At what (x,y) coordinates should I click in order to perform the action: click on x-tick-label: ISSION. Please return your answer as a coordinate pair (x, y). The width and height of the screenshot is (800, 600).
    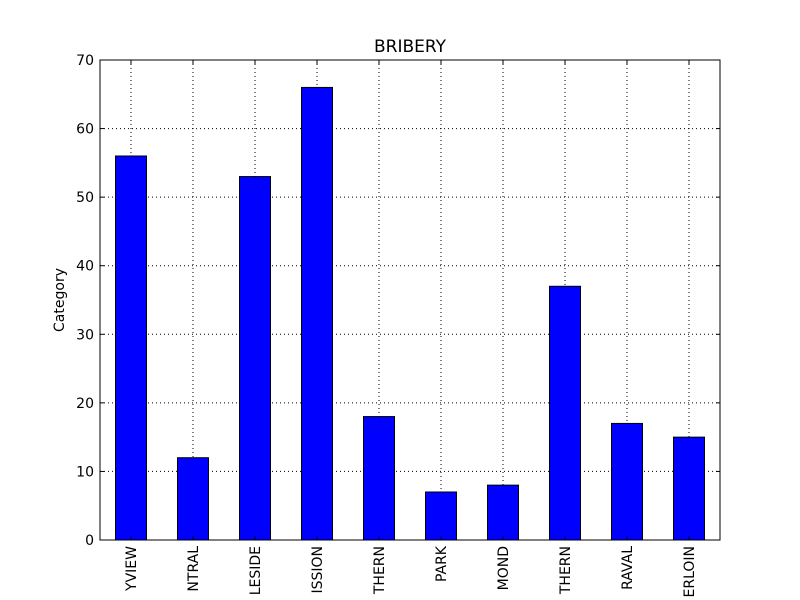
    Looking at the image, I should click on (318, 570).